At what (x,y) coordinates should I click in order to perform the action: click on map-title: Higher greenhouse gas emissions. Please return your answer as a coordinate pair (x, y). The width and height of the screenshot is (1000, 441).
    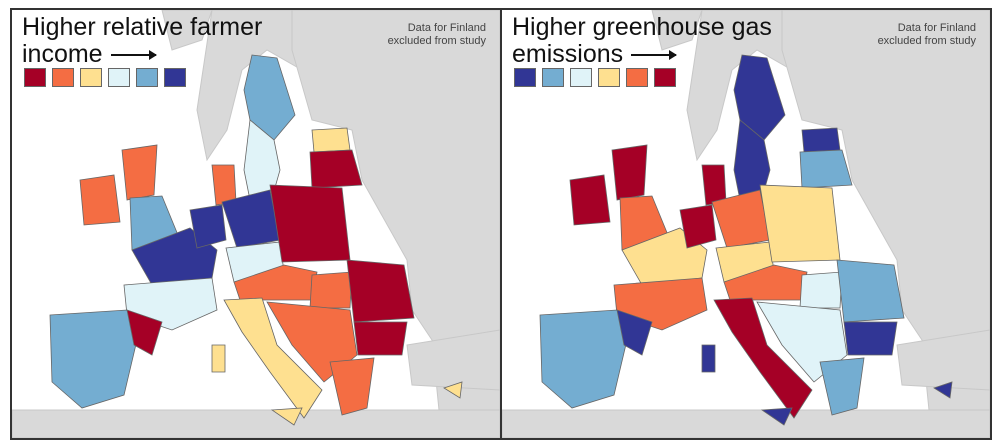
    Looking at the image, I should click on (642, 41).